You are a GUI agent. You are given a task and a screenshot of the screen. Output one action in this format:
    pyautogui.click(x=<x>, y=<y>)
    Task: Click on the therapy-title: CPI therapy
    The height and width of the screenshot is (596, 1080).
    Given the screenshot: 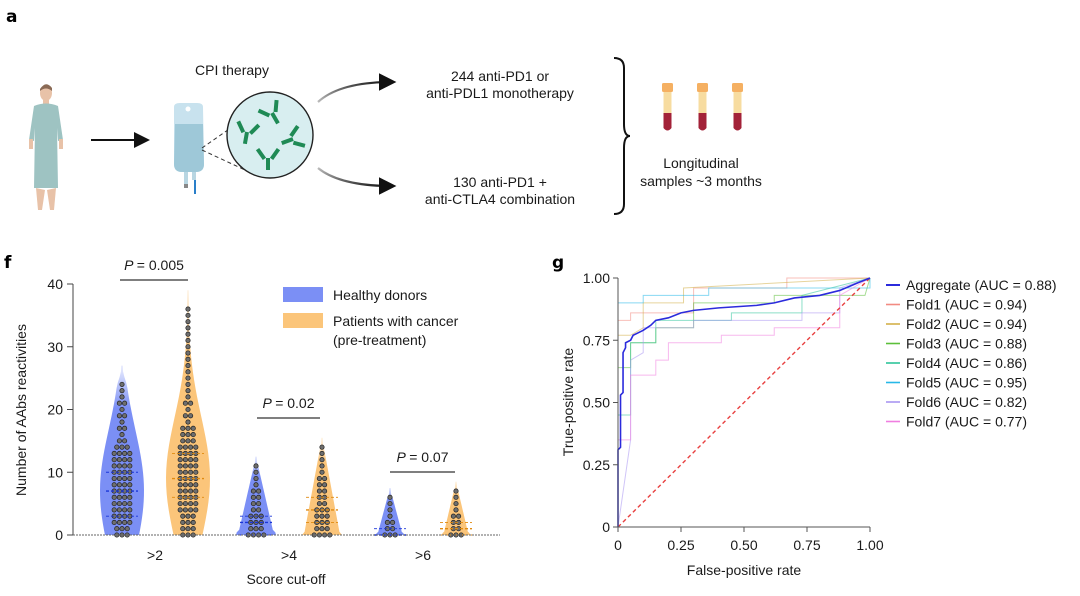 What is the action you would take?
    pyautogui.click(x=232, y=70)
    